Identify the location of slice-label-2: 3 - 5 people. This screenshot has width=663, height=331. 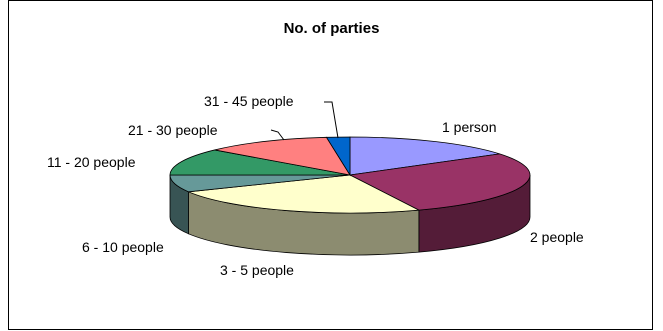
(257, 270).